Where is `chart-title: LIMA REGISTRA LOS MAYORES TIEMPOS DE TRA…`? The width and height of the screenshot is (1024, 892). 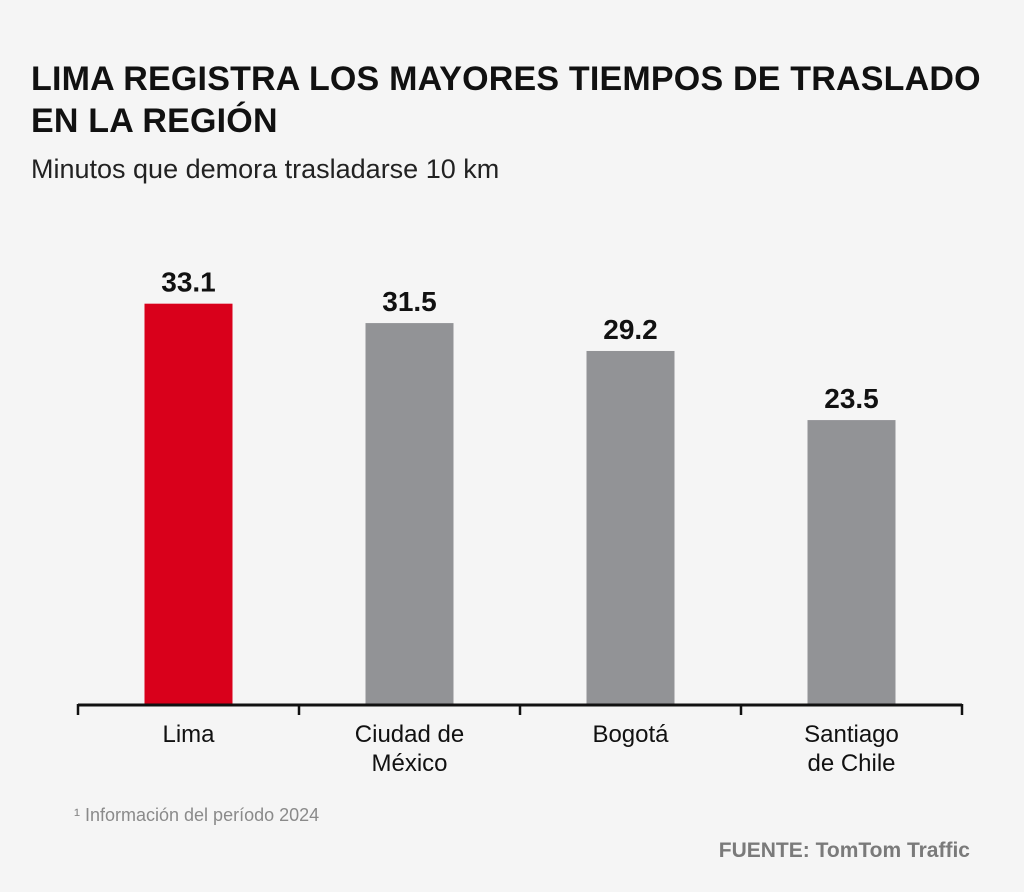
chart-title: LIMA REGISTRA LOS MAYORES TIEMPOS DE TRA… is located at coordinates (506, 100).